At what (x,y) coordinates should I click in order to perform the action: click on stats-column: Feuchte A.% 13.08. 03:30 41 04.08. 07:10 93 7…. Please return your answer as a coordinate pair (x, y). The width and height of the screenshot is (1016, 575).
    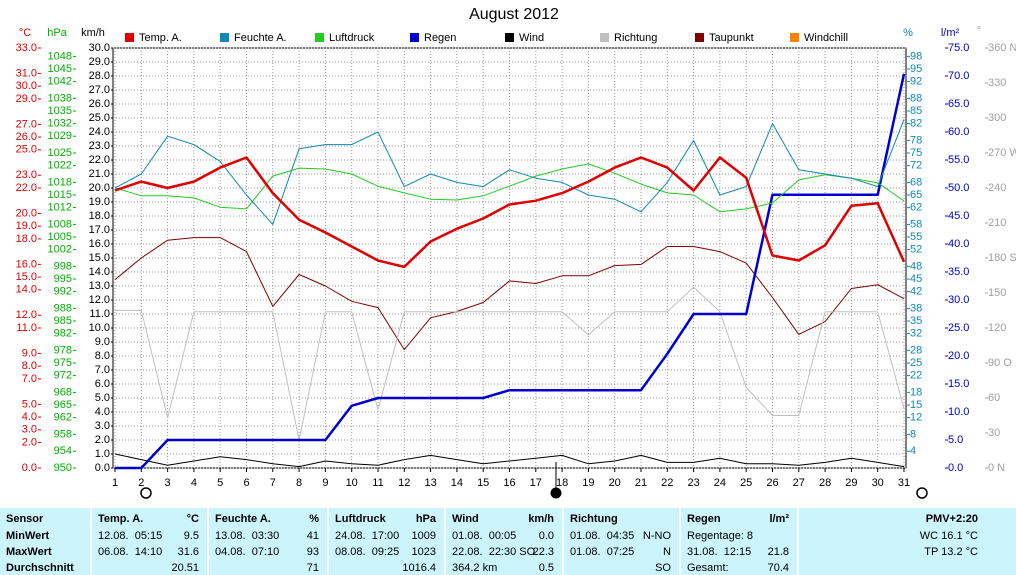
    Looking at the image, I should click on (267, 541).